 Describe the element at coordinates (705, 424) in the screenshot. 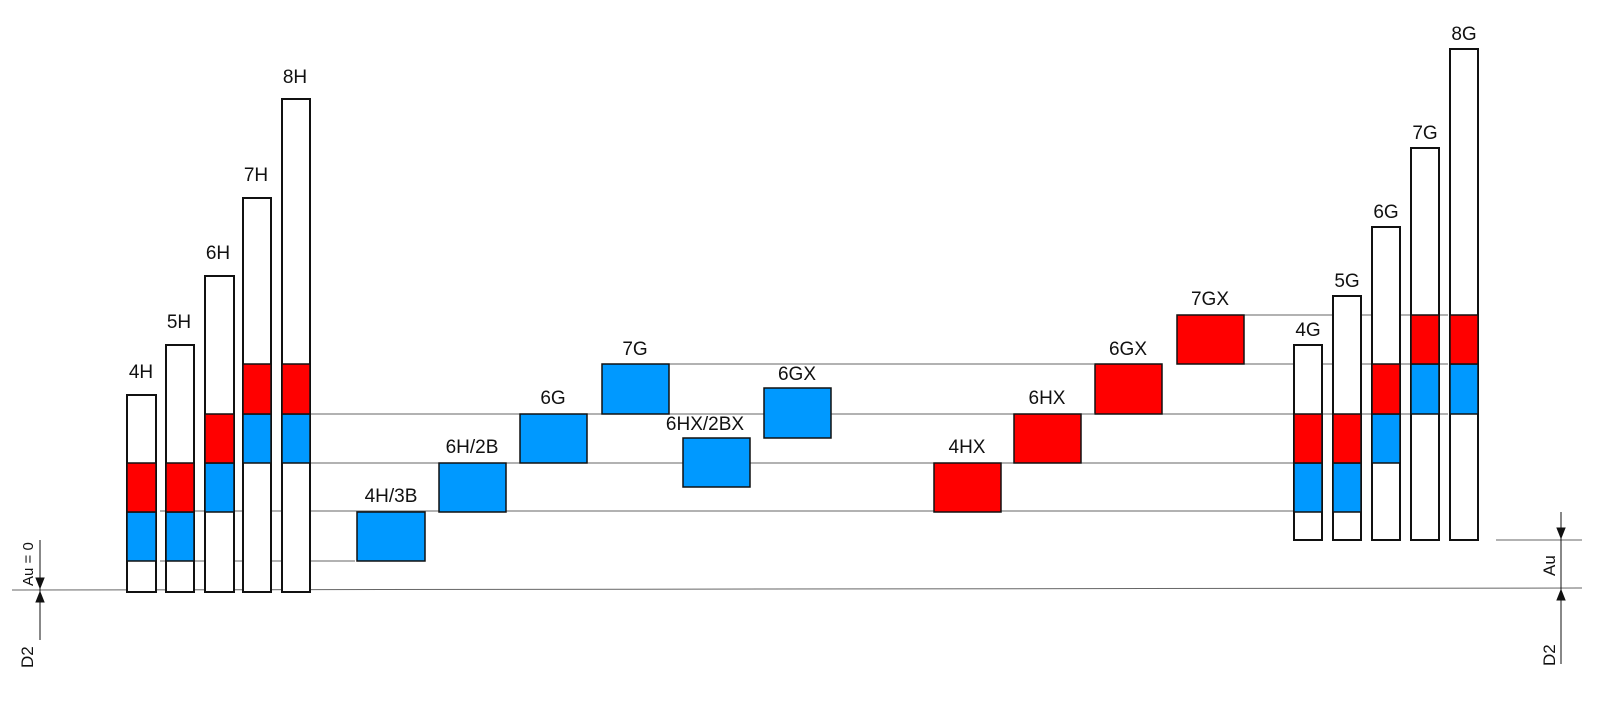

I see `box-label: 6HX/2BX` at that location.